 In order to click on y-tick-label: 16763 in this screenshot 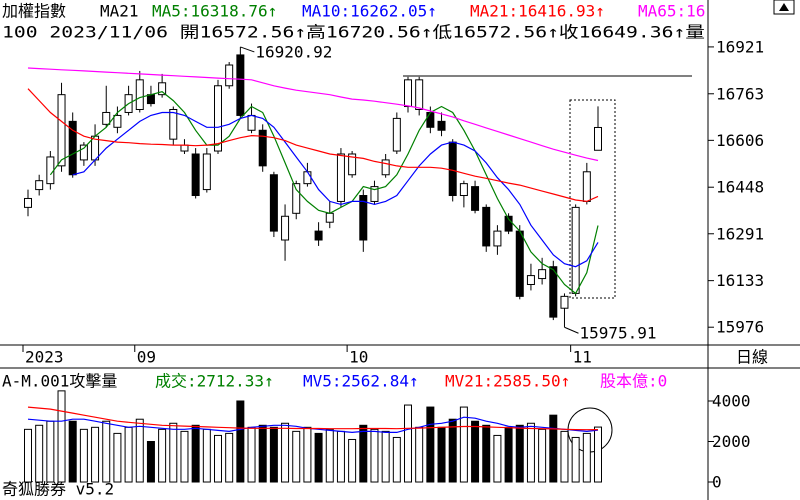, I will do `click(740, 93)`.